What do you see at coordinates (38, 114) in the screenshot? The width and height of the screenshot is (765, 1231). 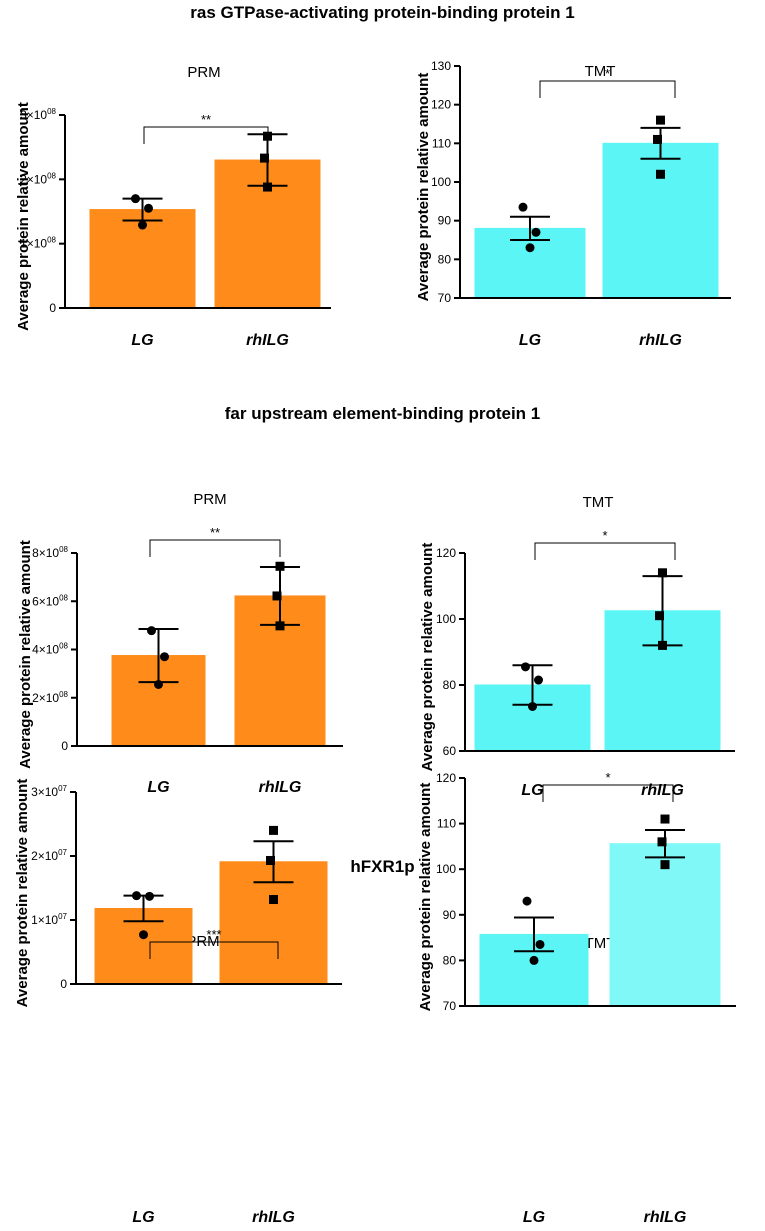 I see `y-tick-label: 3×1008` at bounding box center [38, 114].